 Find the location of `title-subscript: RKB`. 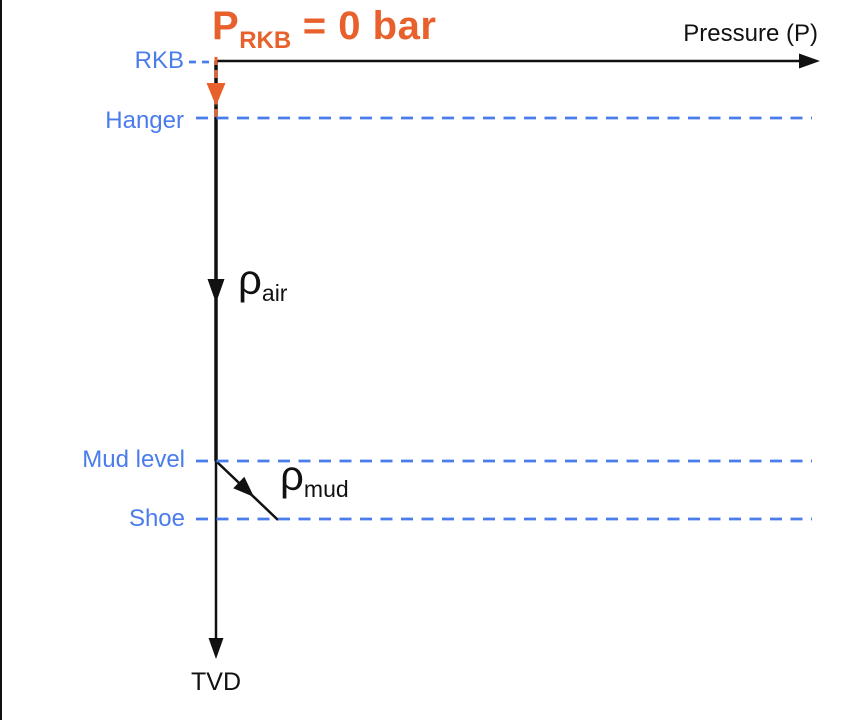

title-subscript: RKB is located at coordinates (265, 40).